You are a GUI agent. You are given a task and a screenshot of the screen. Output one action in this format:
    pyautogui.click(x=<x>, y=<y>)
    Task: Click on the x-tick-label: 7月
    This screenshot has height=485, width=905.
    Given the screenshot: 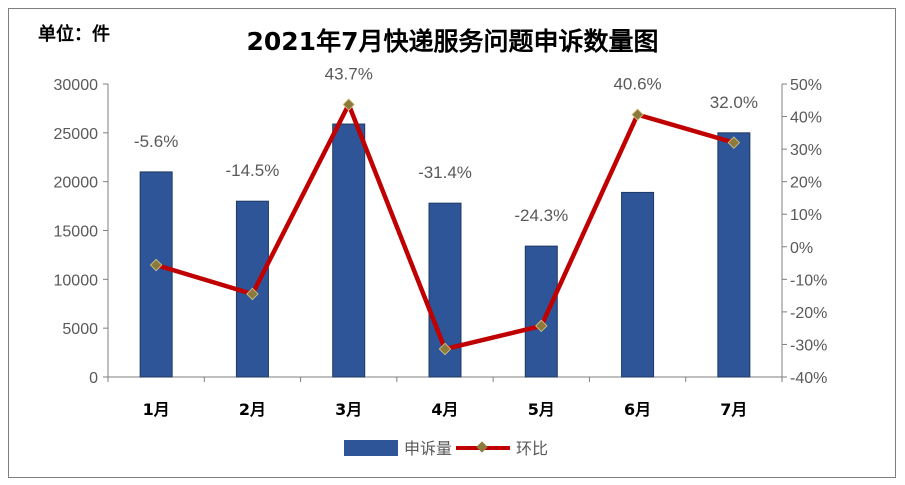 What is the action you would take?
    pyautogui.click(x=733, y=409)
    